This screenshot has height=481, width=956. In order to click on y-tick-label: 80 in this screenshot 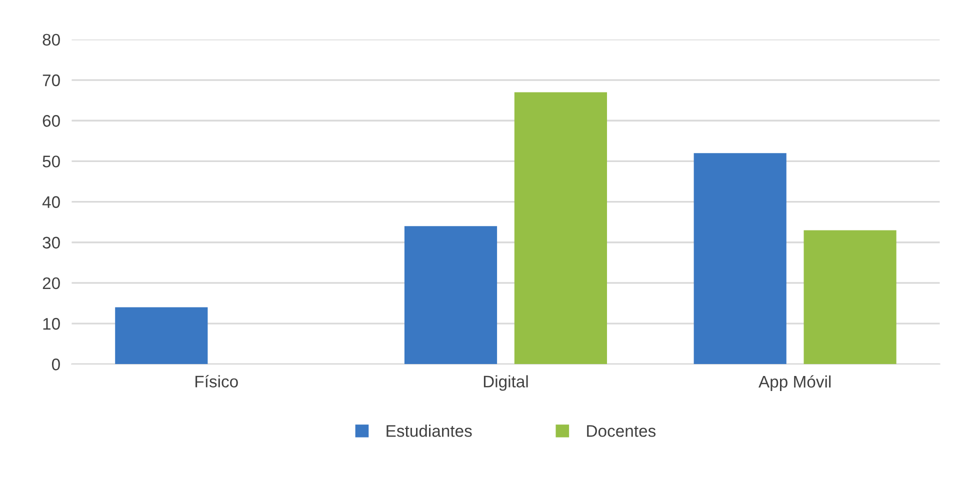, I will do `click(51, 40)`.